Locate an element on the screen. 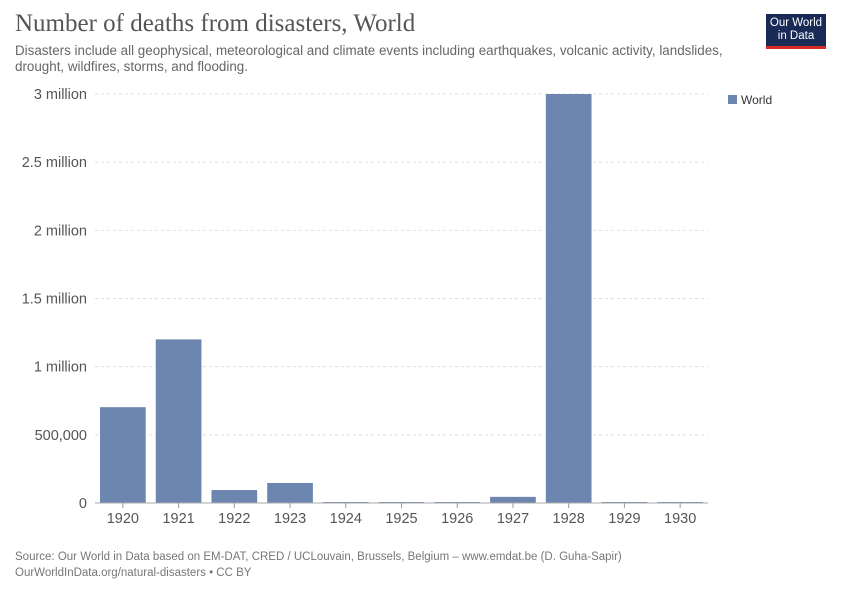 This screenshot has width=841, height=594. owid-logo: Our World in Data is located at coordinates (796, 31).